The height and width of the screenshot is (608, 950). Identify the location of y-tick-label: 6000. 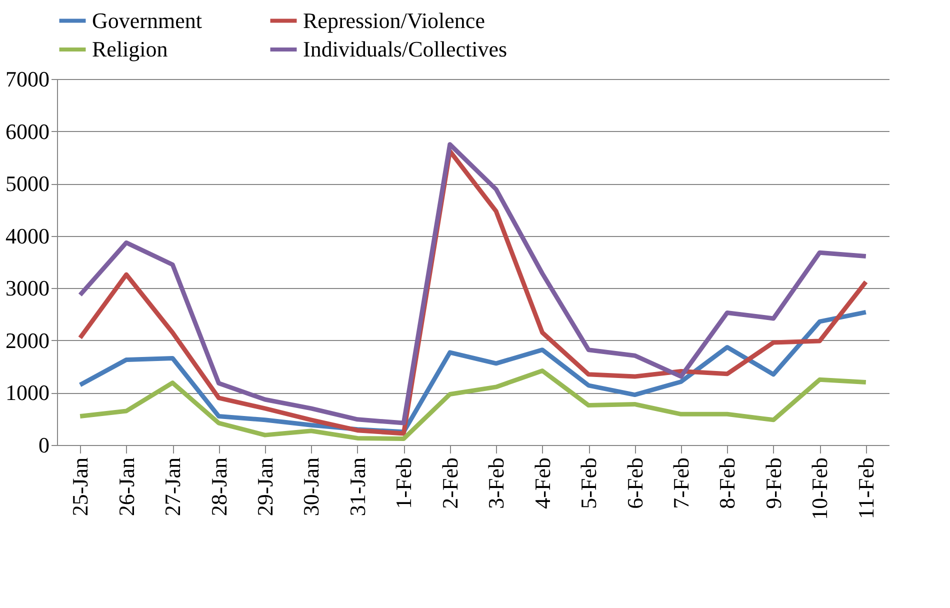
(28, 131).